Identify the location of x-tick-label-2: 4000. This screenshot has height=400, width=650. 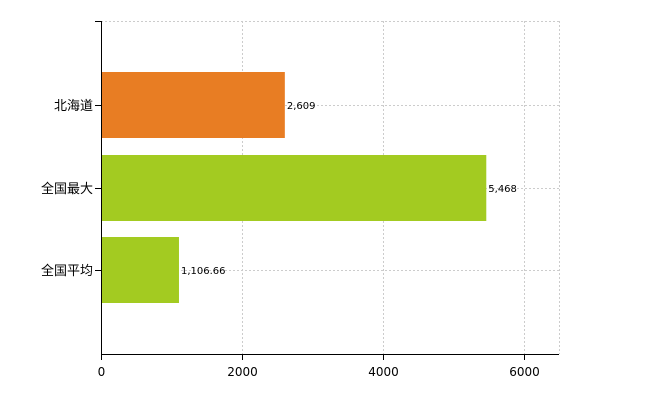
(383, 372).